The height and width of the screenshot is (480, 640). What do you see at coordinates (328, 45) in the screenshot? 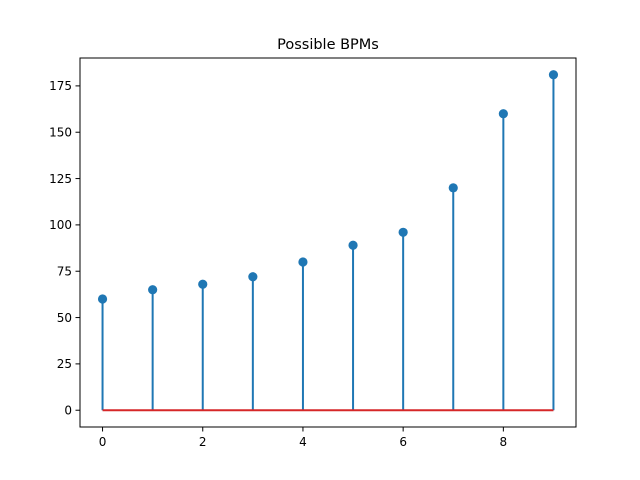
I see `chart-title: Possible BPMs` at bounding box center [328, 45].